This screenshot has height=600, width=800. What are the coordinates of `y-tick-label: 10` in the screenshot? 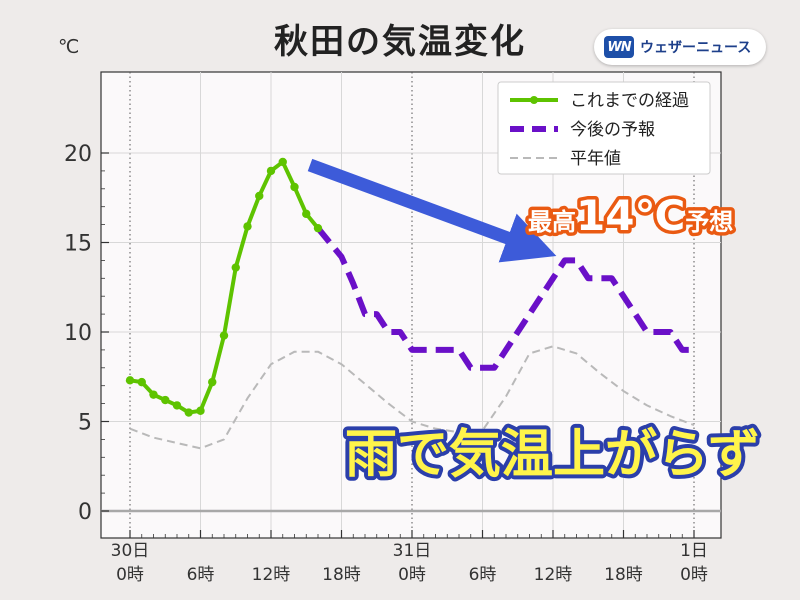 It's located at (78, 333).